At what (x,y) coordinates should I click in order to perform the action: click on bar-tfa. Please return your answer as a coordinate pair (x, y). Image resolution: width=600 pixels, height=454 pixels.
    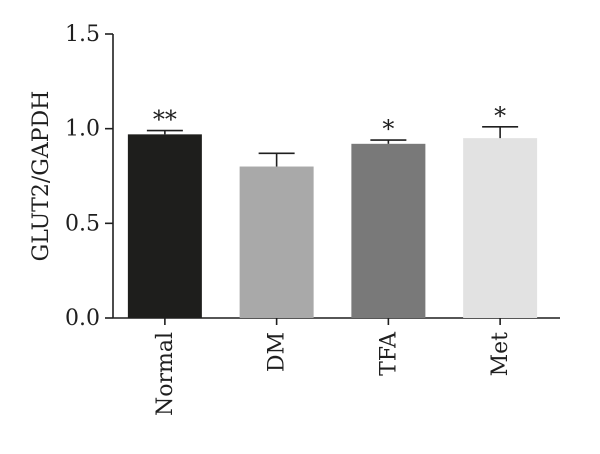
    Looking at the image, I should click on (388, 230).